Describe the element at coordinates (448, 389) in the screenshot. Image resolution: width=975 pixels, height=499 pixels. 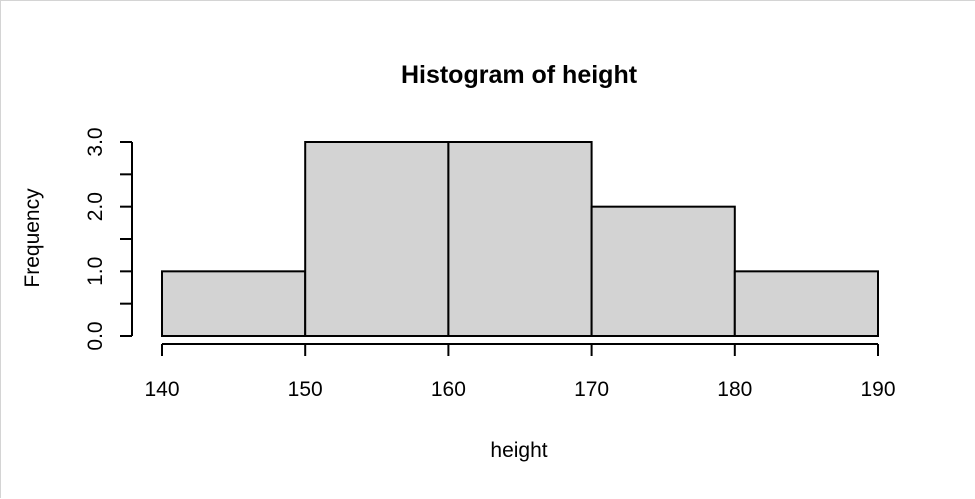
I see `x-tick-label: 160` at that location.